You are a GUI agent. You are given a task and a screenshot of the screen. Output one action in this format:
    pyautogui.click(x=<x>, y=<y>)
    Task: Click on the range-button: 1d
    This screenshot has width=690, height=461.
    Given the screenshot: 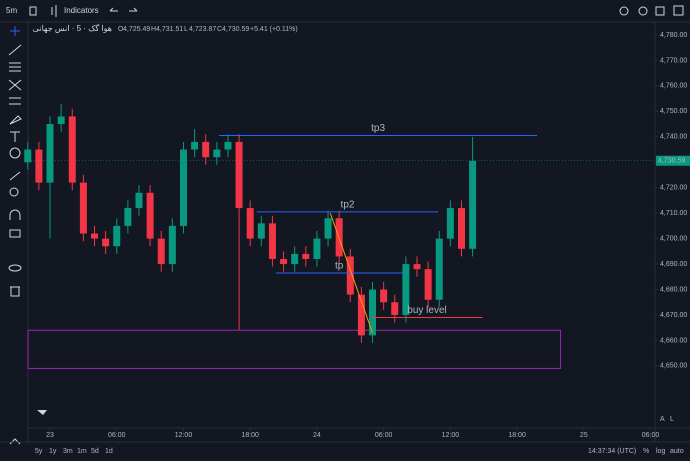 What is the action you would take?
    pyautogui.click(x=109, y=451)
    